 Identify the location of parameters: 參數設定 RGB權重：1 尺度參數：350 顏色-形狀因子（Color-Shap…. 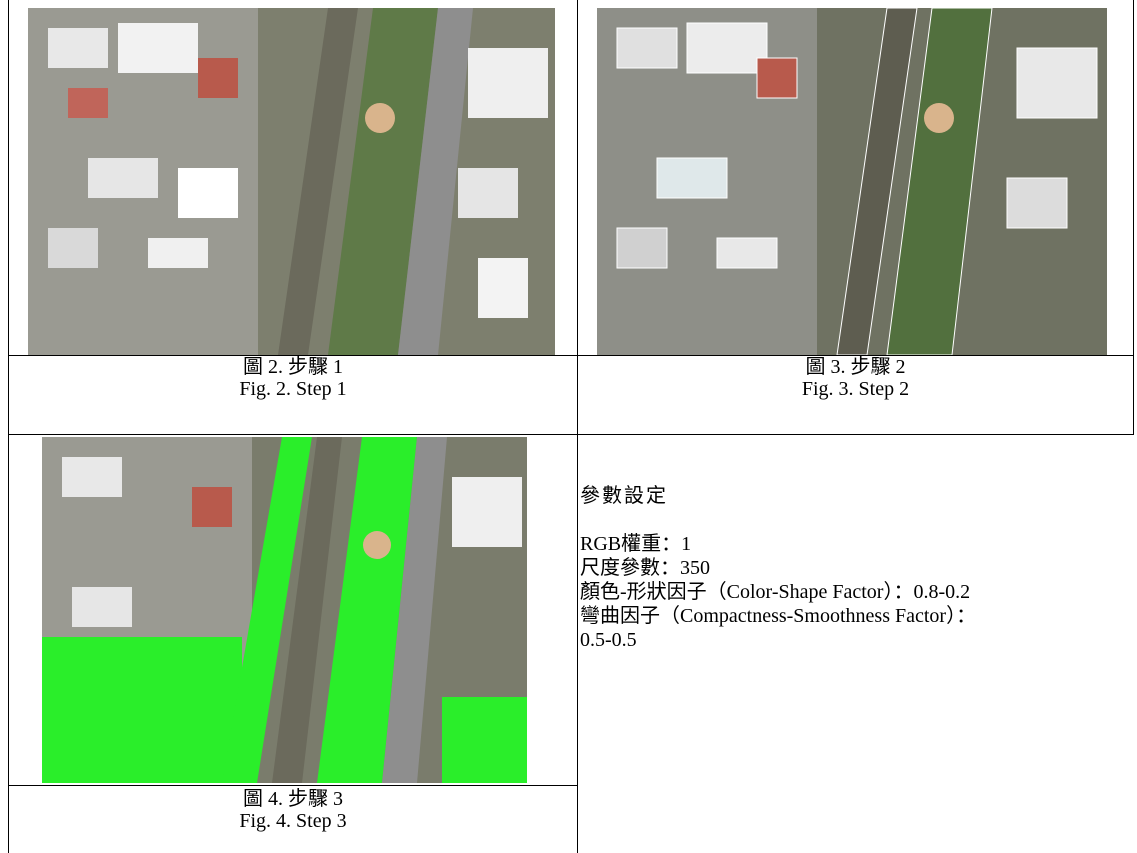
(857, 568).